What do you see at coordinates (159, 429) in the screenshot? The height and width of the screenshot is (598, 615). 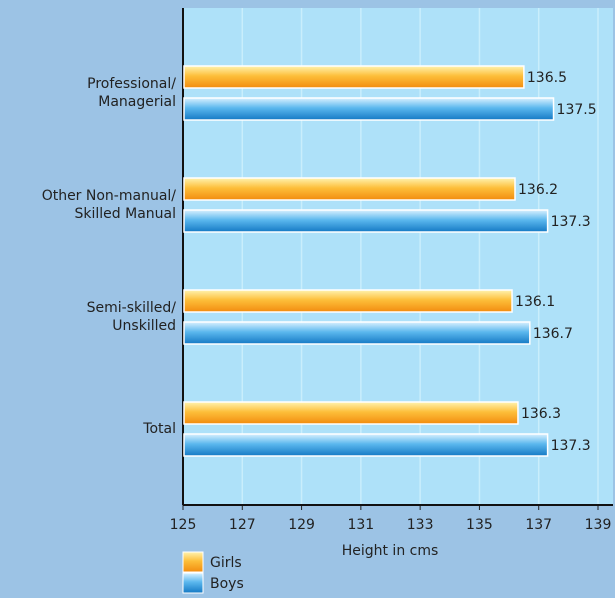 I see `y-tick-label: Total` at bounding box center [159, 429].